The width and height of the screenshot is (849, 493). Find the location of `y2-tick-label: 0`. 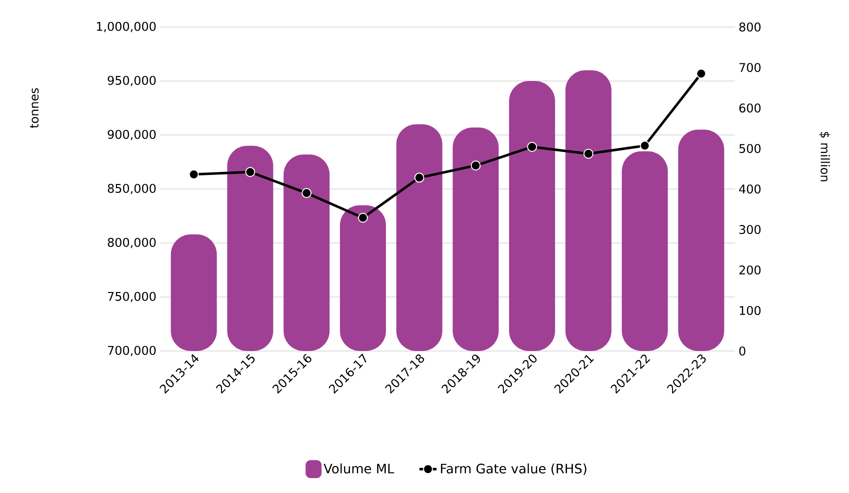

y2-tick-label: 0 is located at coordinates (742, 351).